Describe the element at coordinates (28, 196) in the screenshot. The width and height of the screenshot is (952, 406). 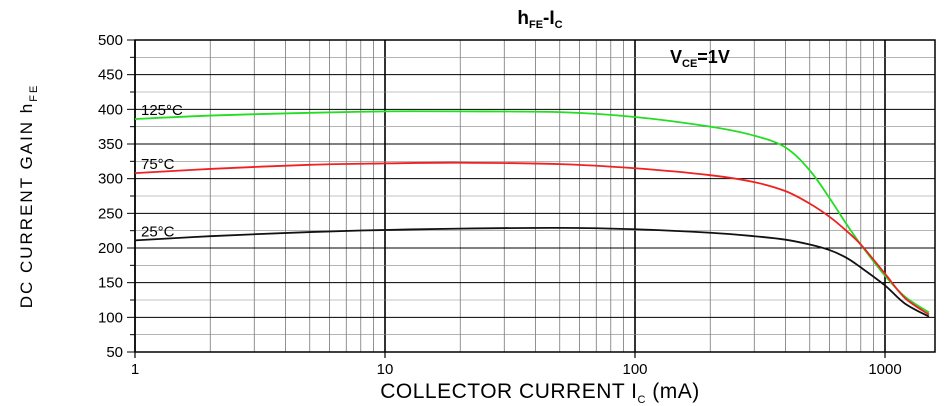
I see `y-axis-label: DC CURRENT GAIN hFE` at that location.